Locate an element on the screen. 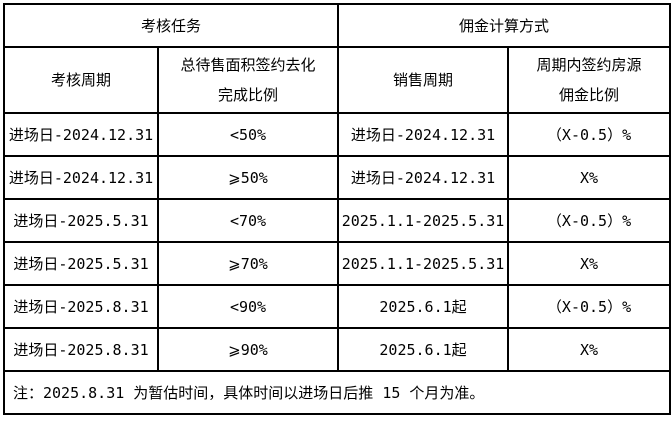 The width and height of the screenshot is (672, 425). column-header-commission-rate: 周期内签约房源 佣金比例 is located at coordinates (589, 80).